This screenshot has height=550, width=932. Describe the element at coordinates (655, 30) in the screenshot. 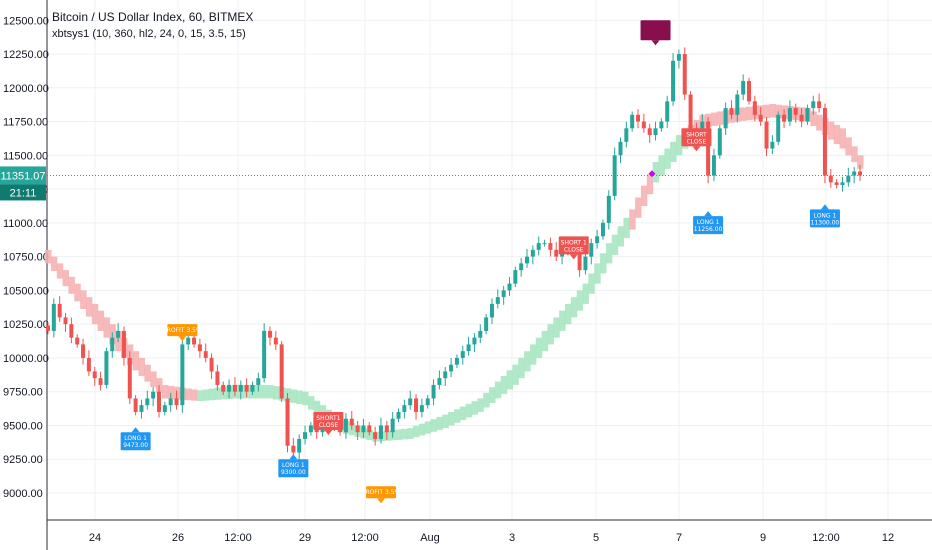

I see `signal-tag-top` at that location.